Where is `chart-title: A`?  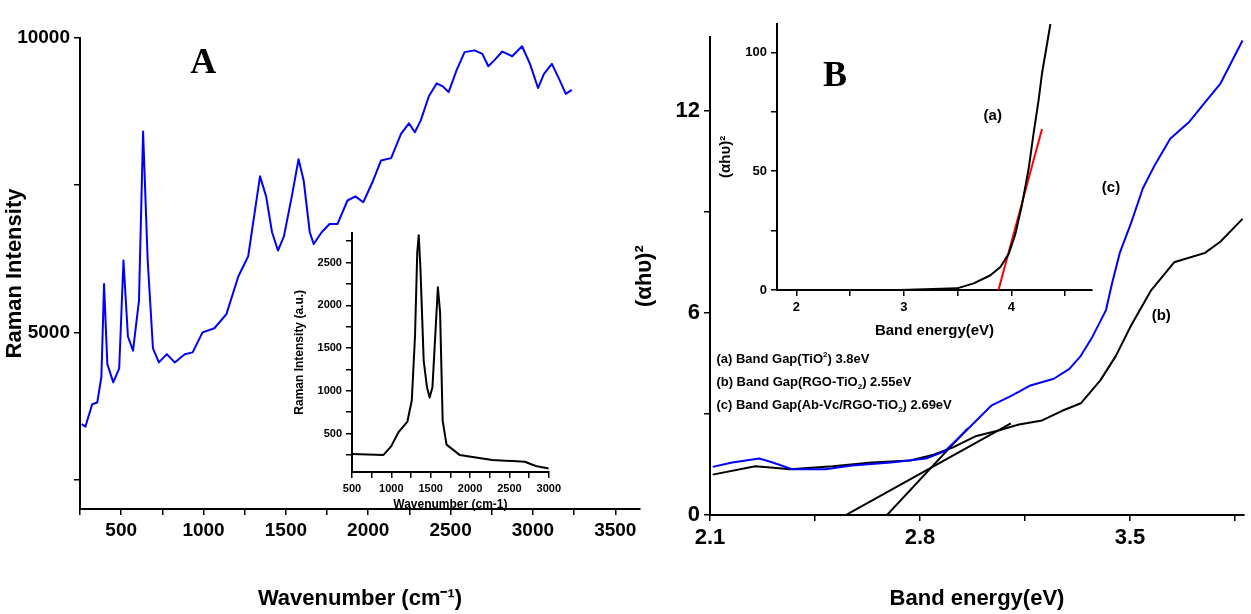
chart-title: A is located at coordinates (203, 61).